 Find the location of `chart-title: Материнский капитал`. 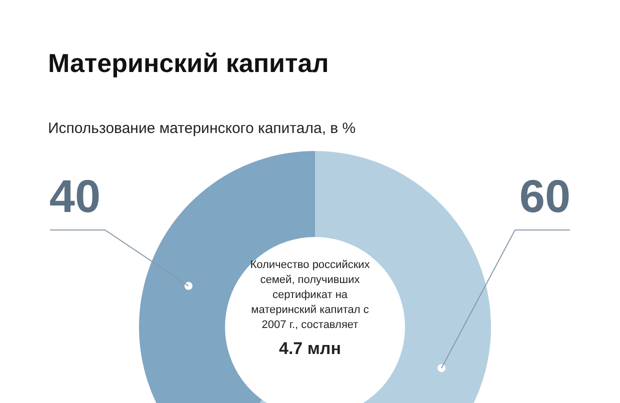

chart-title: Материнский капитал is located at coordinates (188, 63).